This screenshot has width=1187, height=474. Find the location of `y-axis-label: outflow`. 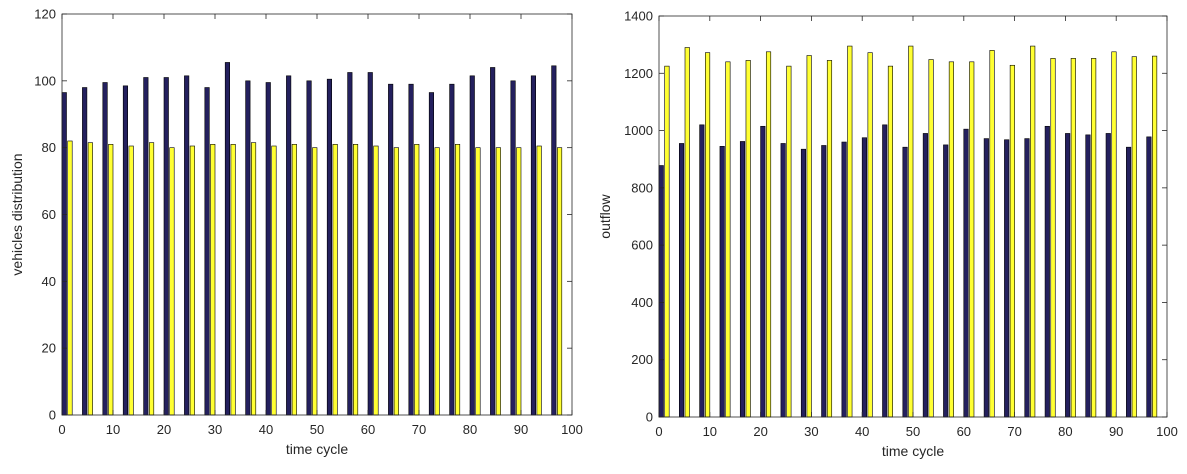

y-axis-label: outflow is located at coordinates (605, 215).